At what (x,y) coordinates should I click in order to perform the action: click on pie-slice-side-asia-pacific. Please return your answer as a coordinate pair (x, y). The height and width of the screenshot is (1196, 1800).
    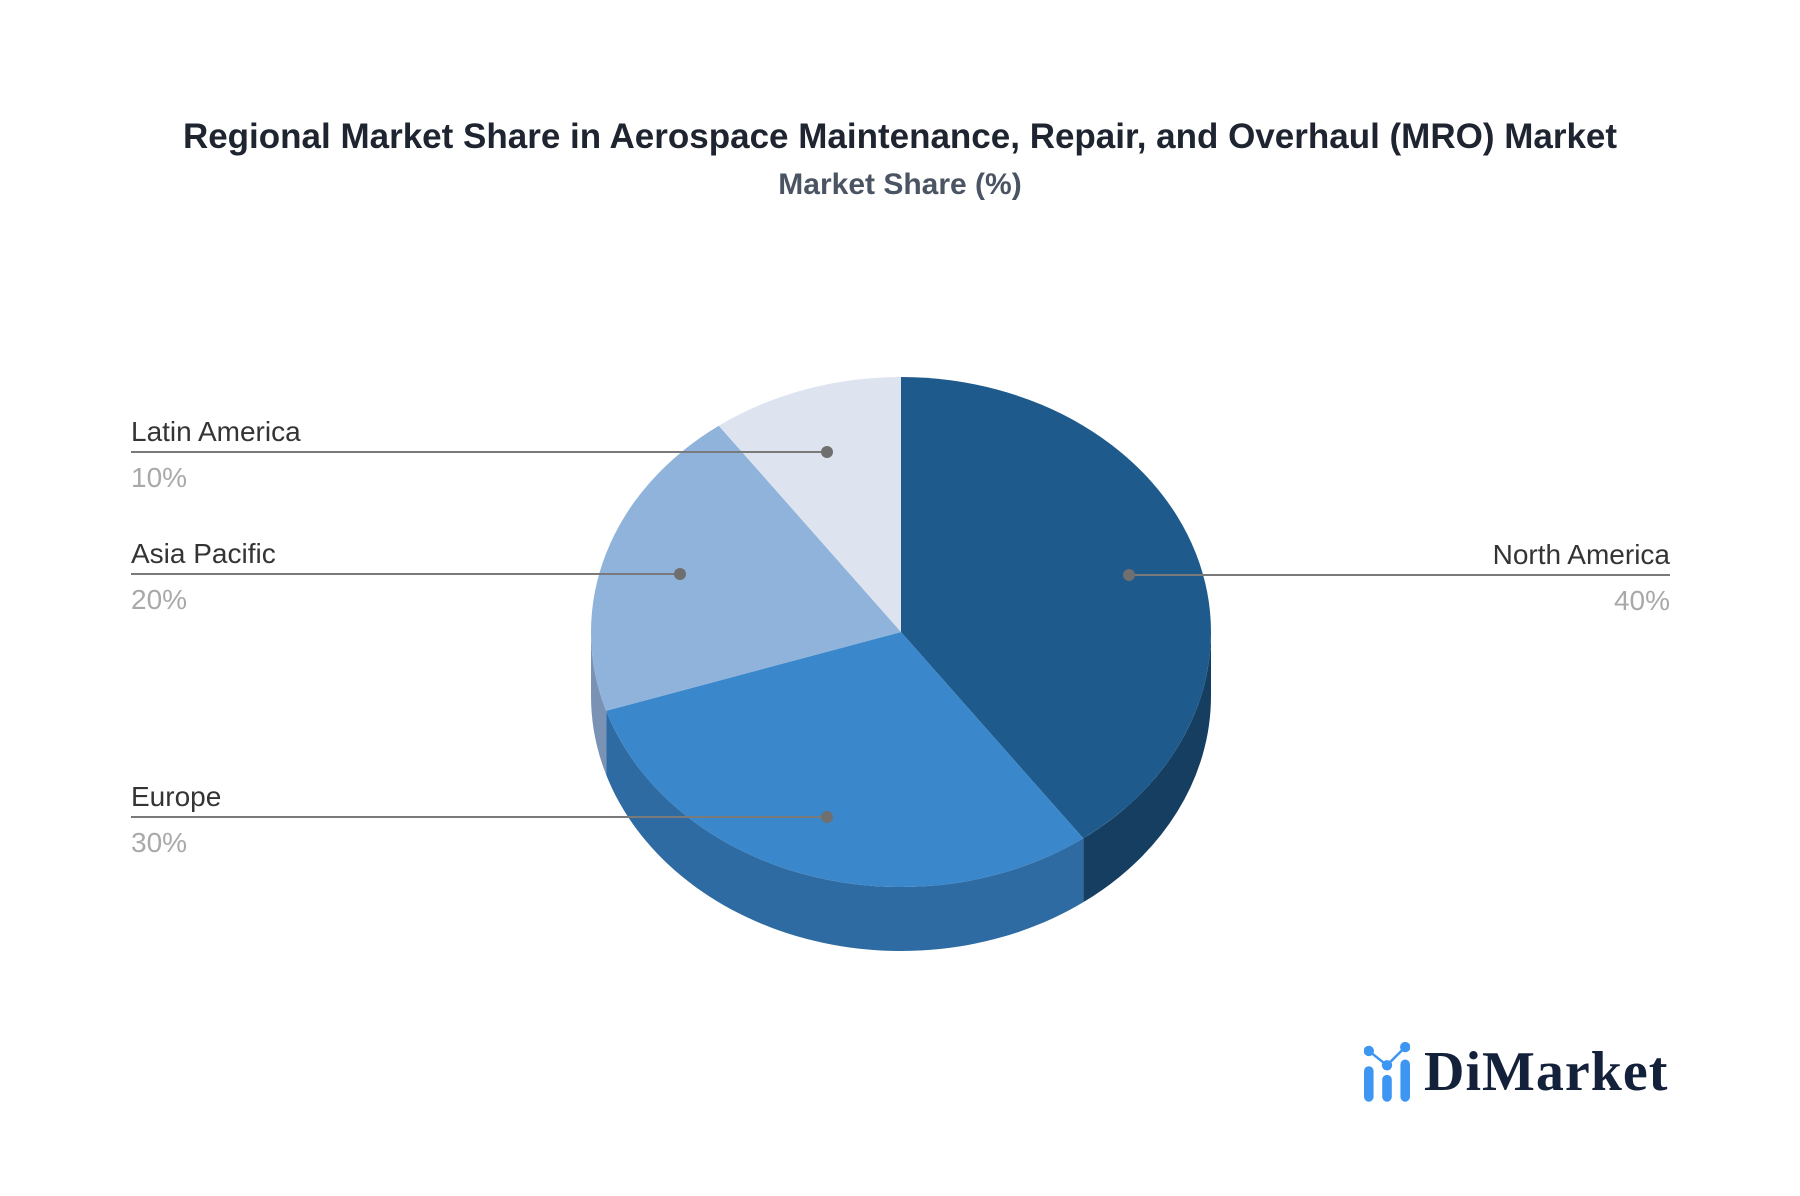
    Looking at the image, I should click on (599, 703).